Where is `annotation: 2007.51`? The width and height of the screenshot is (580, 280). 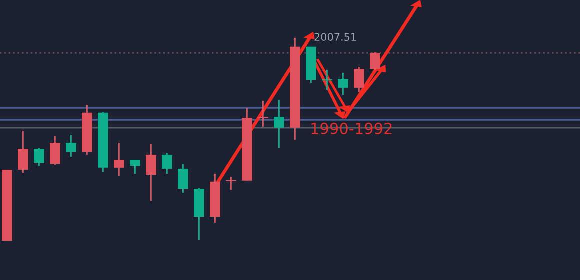
annotation: 2007.51 is located at coordinates (335, 37).